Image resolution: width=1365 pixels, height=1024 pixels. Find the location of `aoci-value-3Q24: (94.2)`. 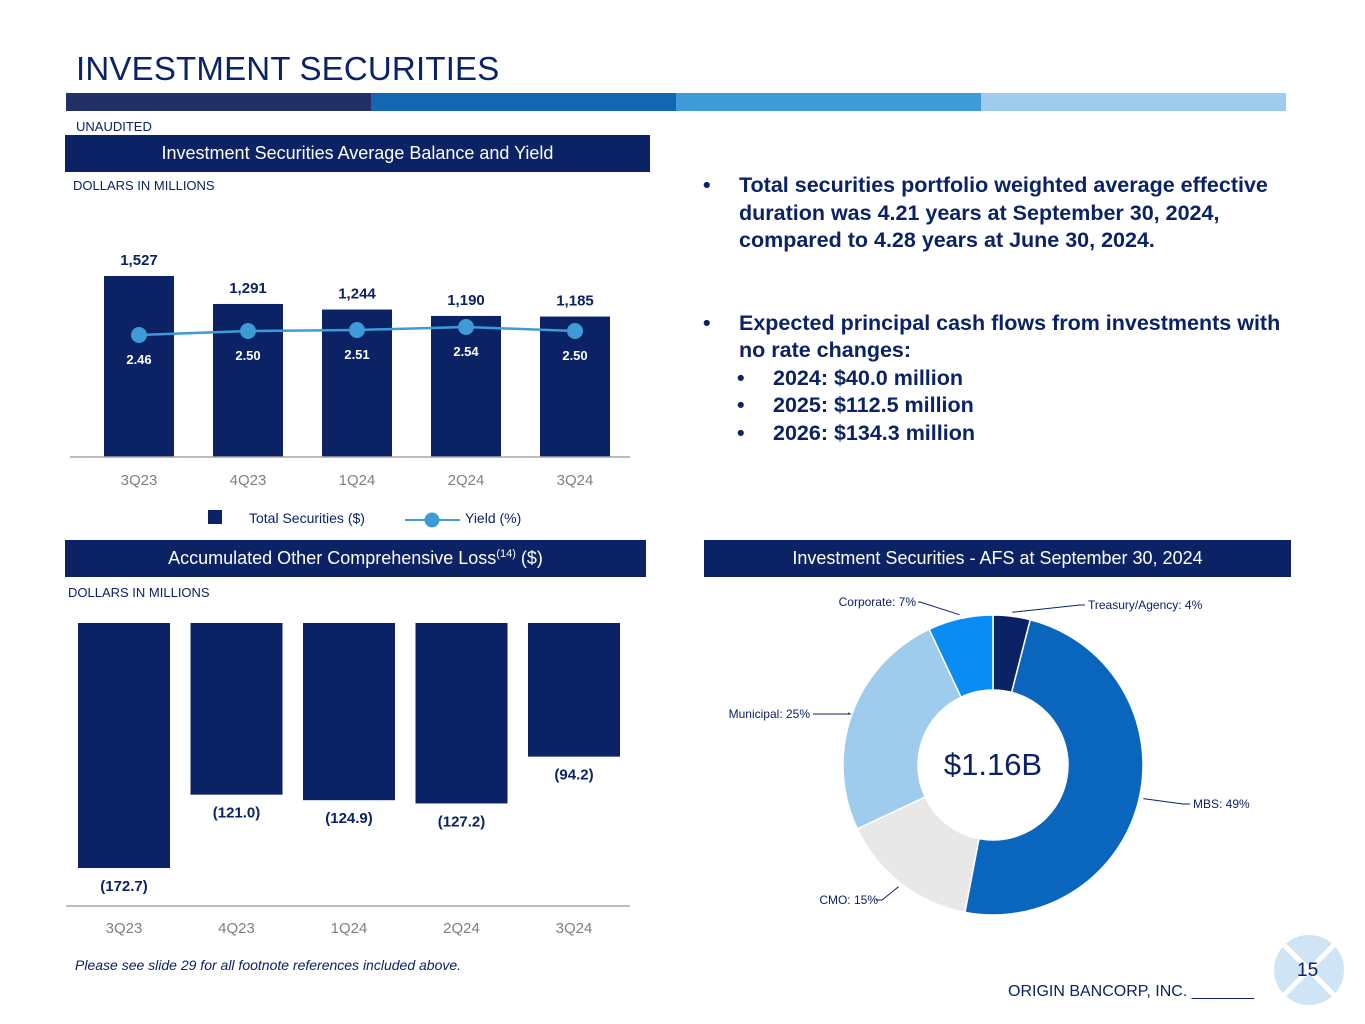

aoci-value-3Q24: (94.2) is located at coordinates (573, 775).